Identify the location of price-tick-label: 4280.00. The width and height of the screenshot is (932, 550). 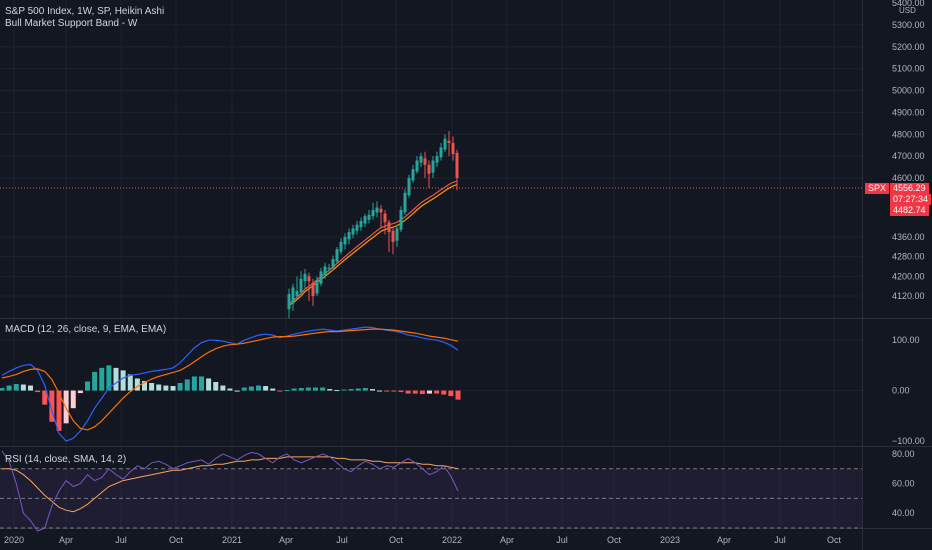
(908, 257).